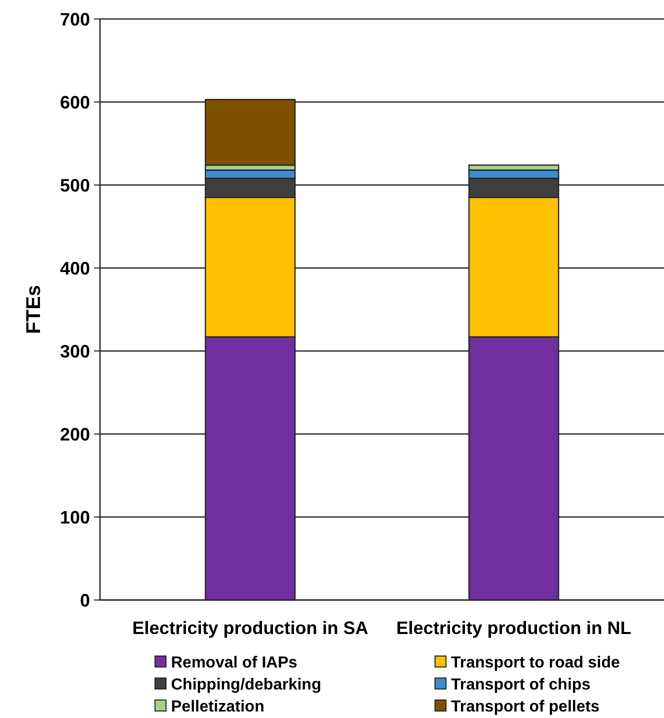 This screenshot has height=718, width=664. I want to click on legend-label: Transport of pellets, so click(525, 707).